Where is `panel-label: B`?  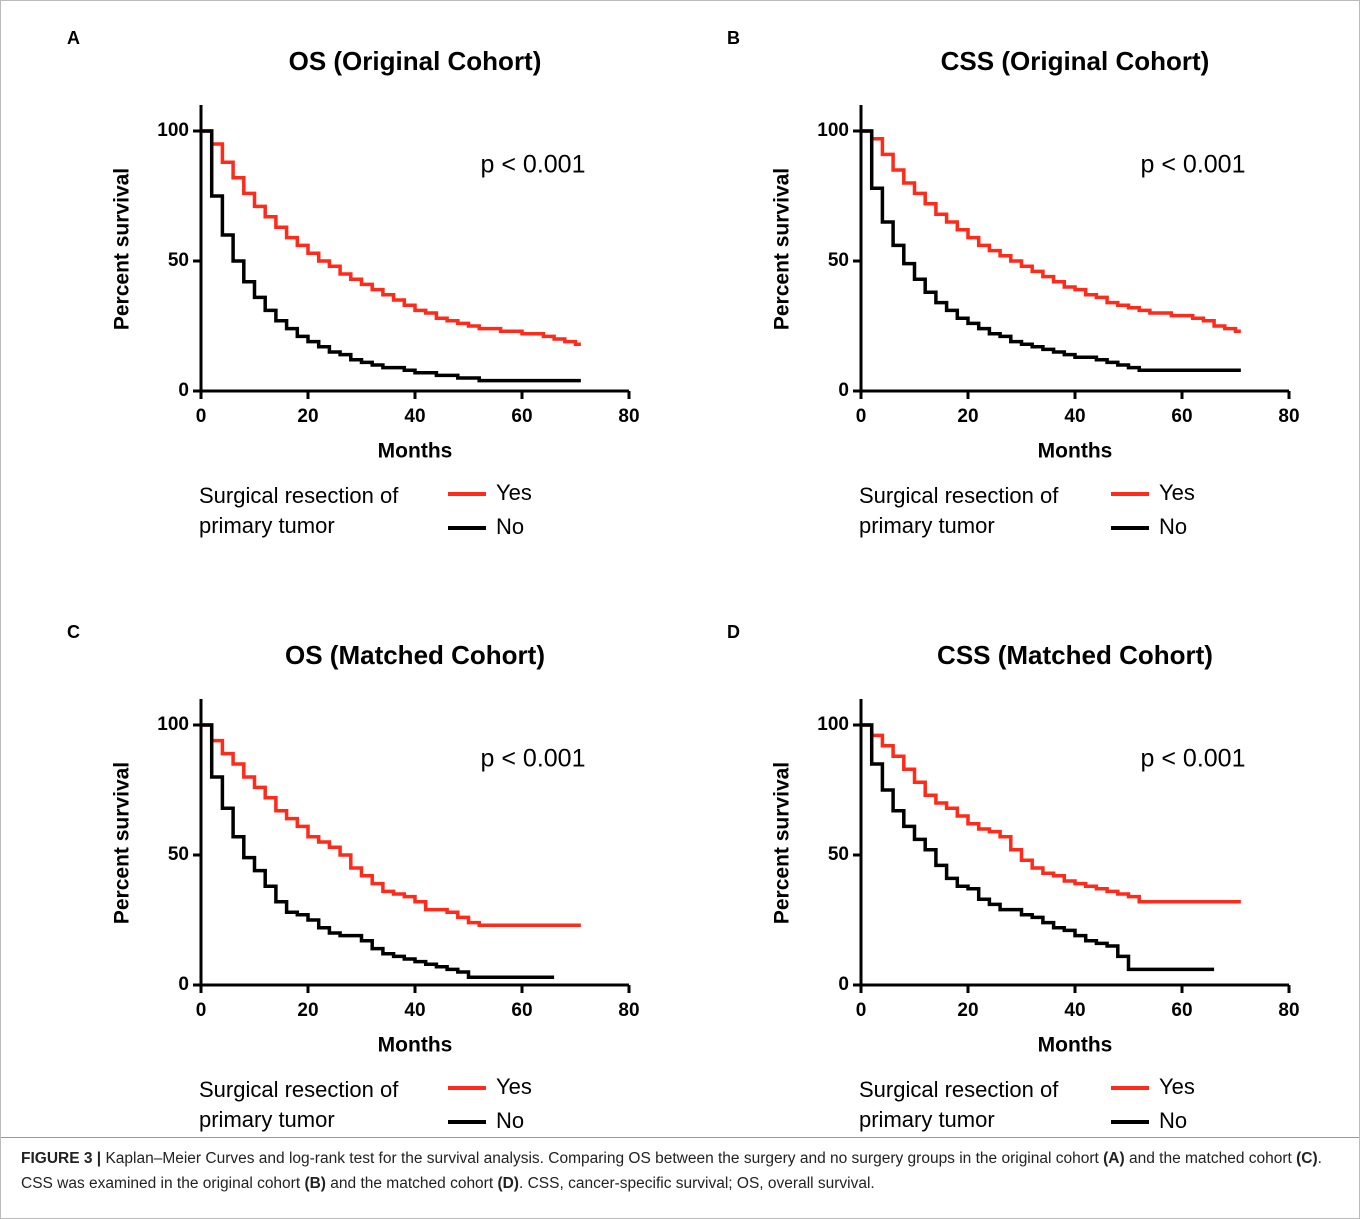 panel-label: B is located at coordinates (733, 38).